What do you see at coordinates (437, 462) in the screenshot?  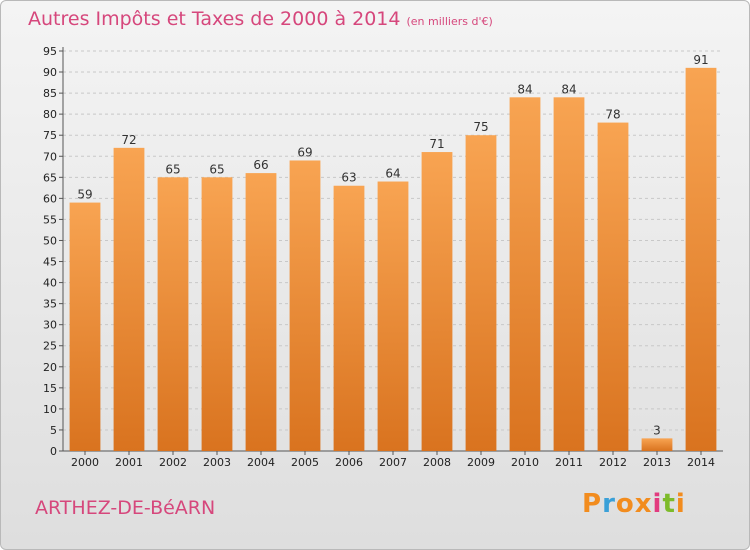 I see `x-tick-label: 2008` at bounding box center [437, 462].